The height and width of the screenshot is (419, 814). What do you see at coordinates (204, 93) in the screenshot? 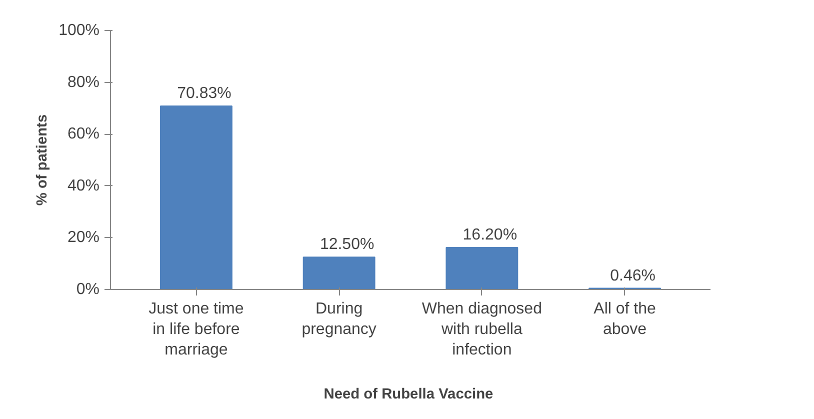
I see `data-label: 70.83%` at bounding box center [204, 93].